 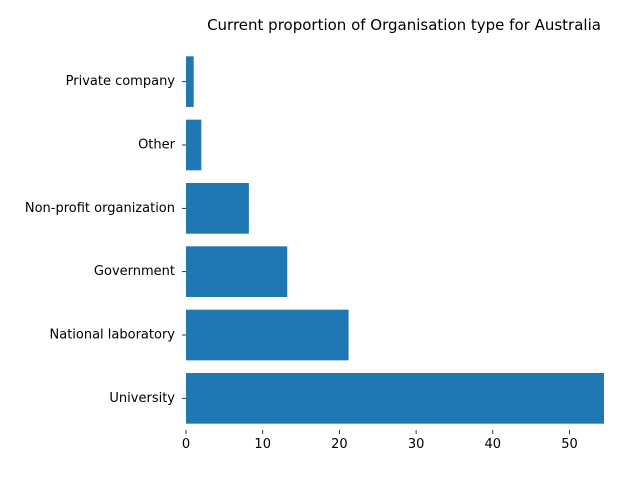 I want to click on bar-government, so click(x=237, y=271).